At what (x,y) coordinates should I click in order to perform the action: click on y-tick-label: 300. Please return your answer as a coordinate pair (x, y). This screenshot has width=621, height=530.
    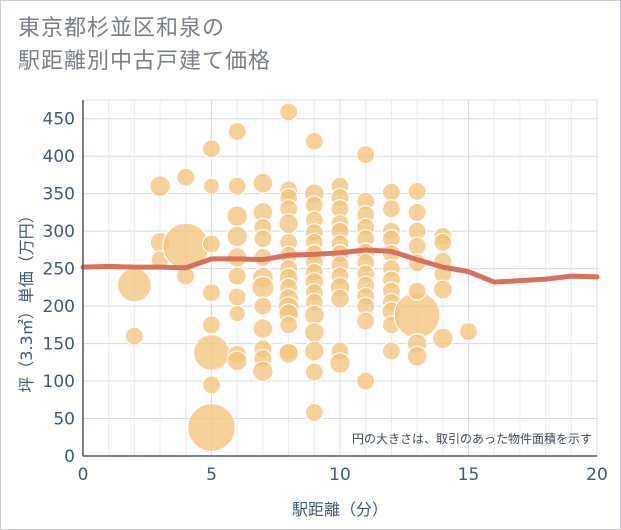
    Looking at the image, I should click on (59, 232).